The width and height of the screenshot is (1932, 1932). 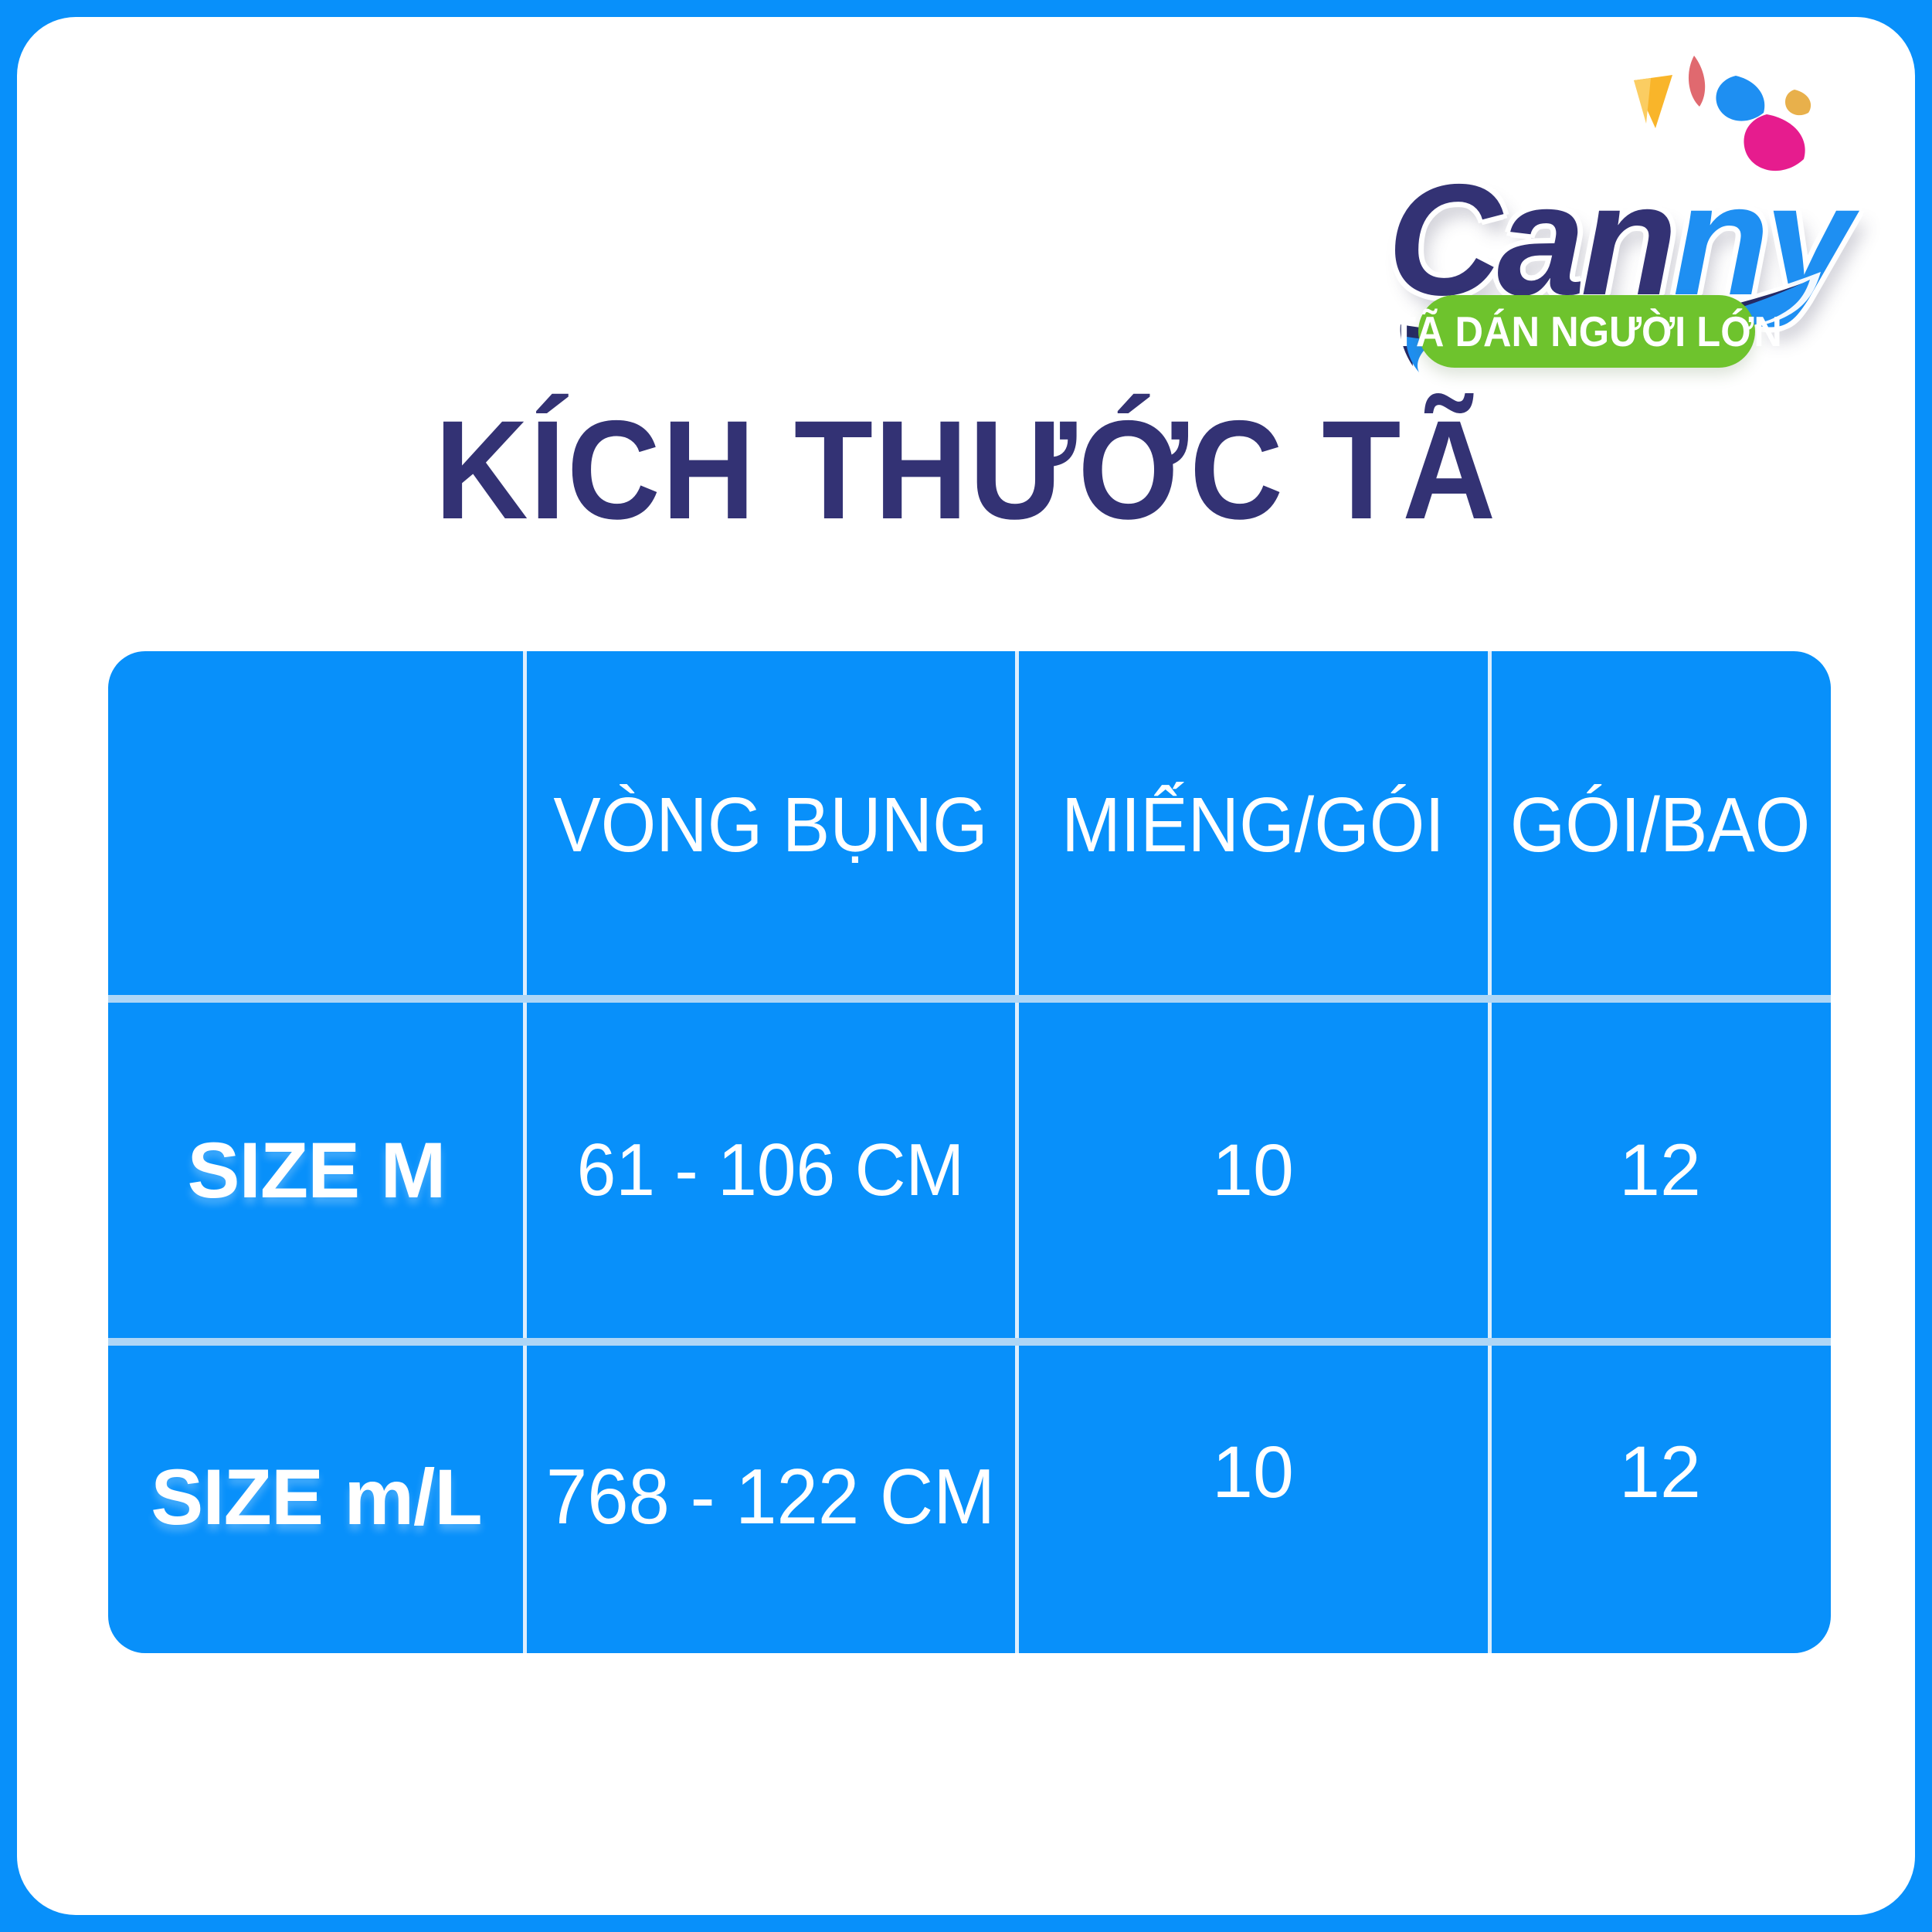 I want to click on row-size-ml-label: SIZE m/L, so click(x=317, y=1497).